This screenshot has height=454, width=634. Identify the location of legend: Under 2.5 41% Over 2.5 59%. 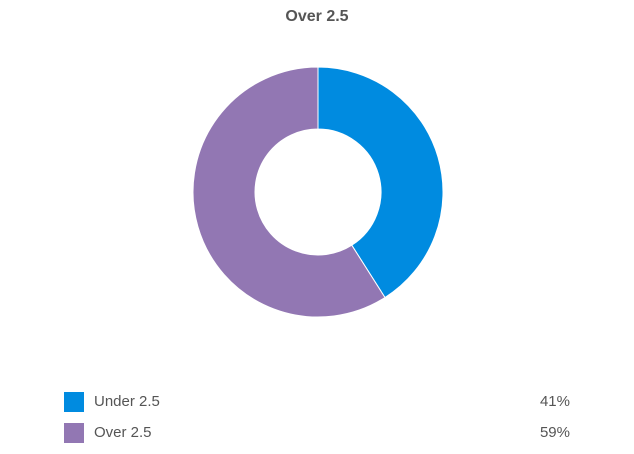
(318, 417).